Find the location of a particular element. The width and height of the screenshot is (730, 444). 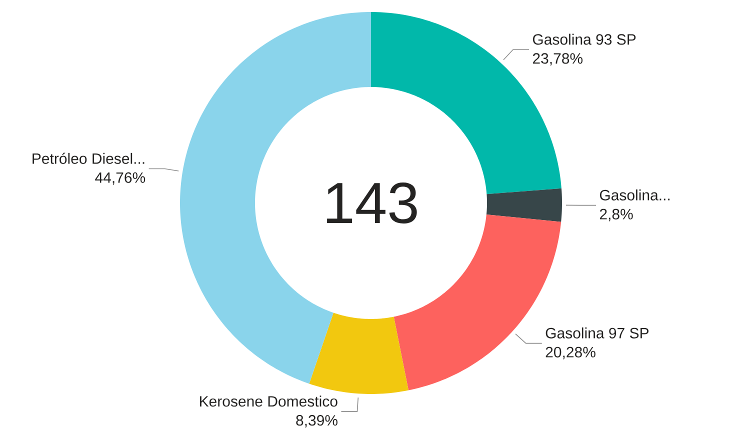

data-label: 20,28% is located at coordinates (571, 353).